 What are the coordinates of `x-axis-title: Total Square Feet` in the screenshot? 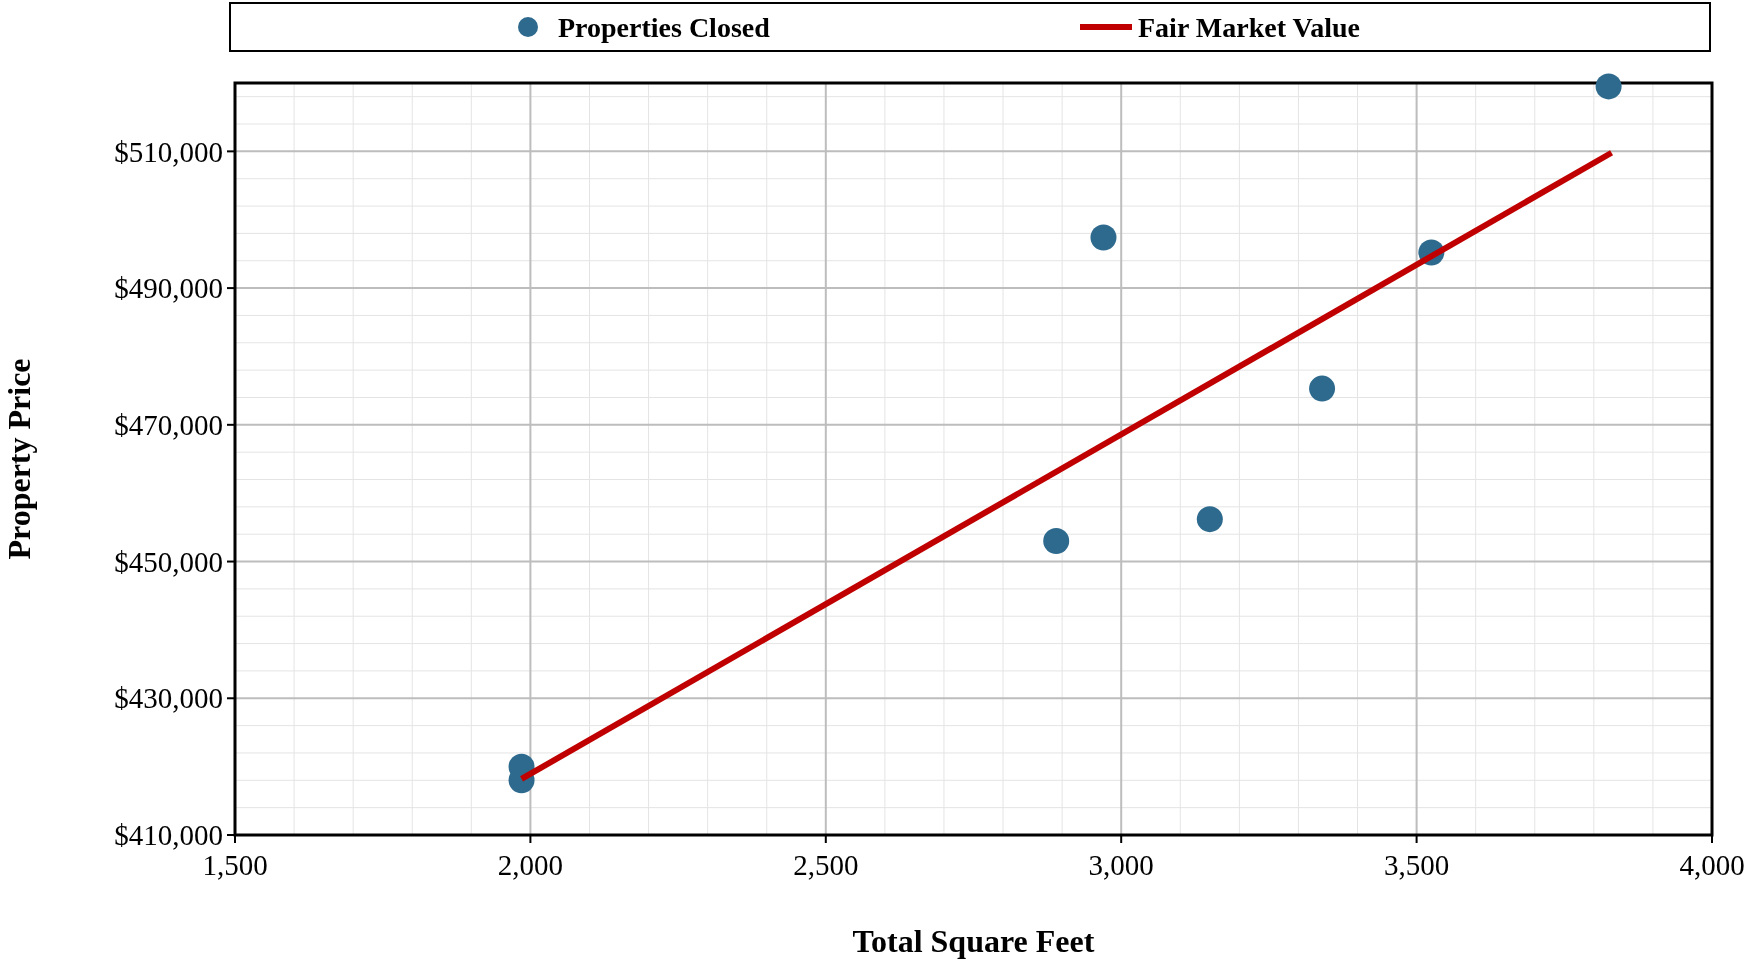 It's located at (973, 941).